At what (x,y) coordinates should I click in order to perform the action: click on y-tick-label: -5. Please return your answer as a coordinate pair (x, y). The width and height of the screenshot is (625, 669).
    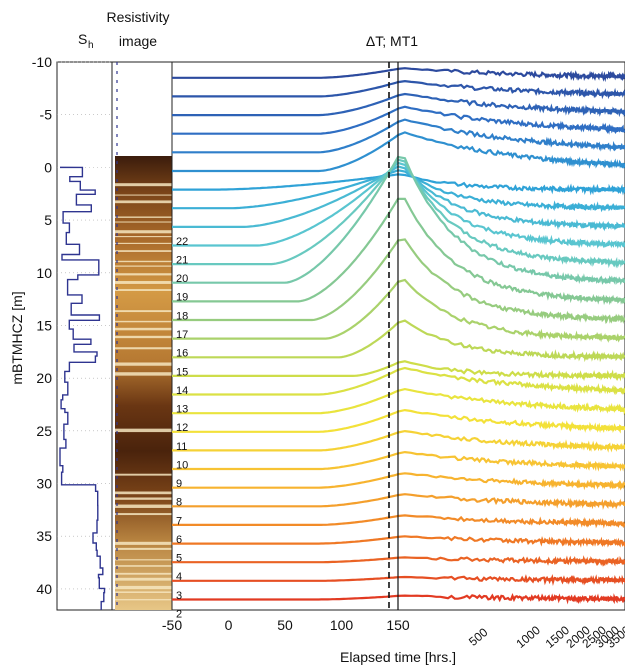
    Looking at the image, I should click on (46, 115).